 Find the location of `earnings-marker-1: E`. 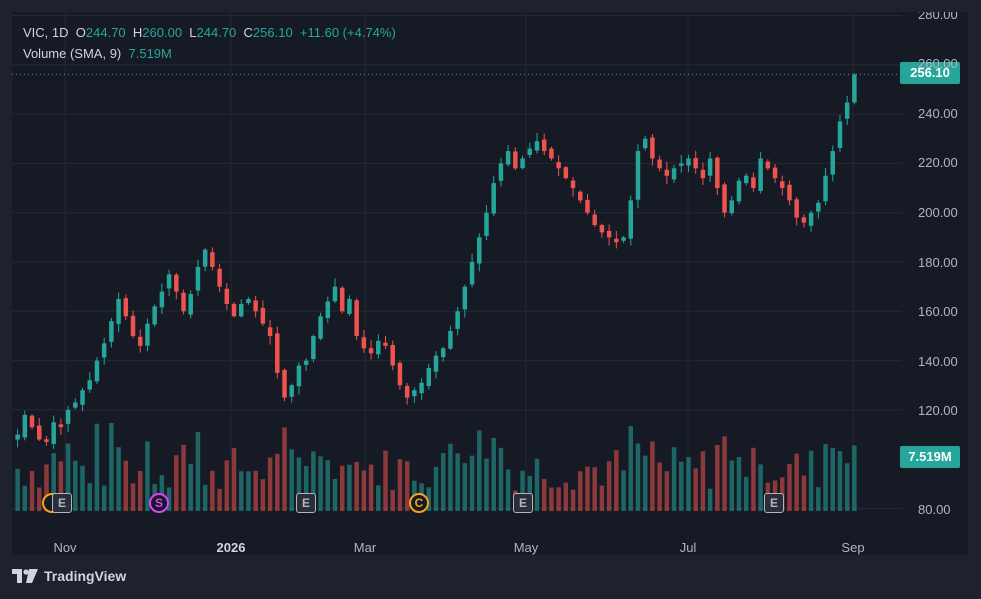

earnings-marker-1: E is located at coordinates (62, 503).